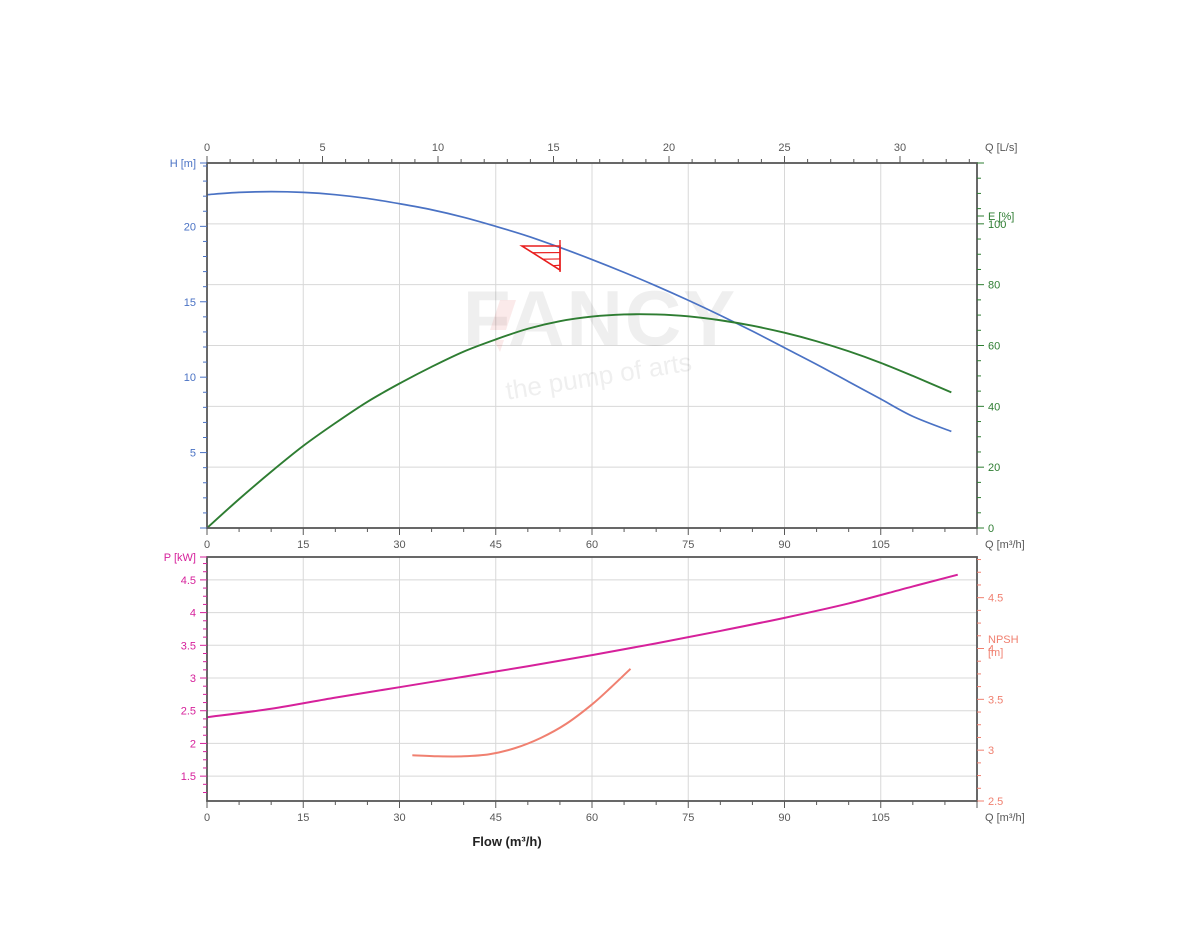 The image size is (1200, 950). Describe the element at coordinates (506, 841) in the screenshot. I see `x-axis-label-flow: Flow (m³/h)` at that location.